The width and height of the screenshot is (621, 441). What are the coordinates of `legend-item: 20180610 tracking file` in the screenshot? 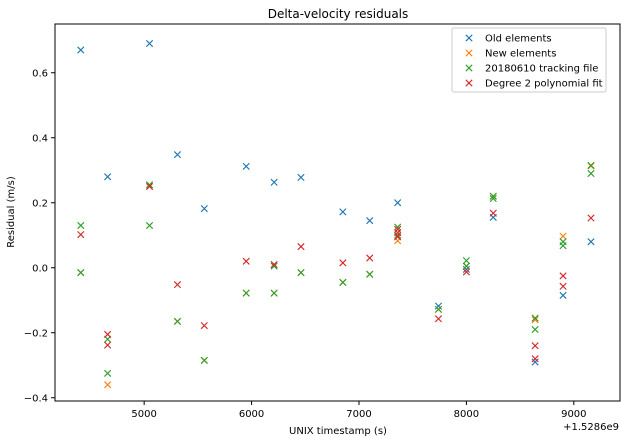 It's located at (531, 69).